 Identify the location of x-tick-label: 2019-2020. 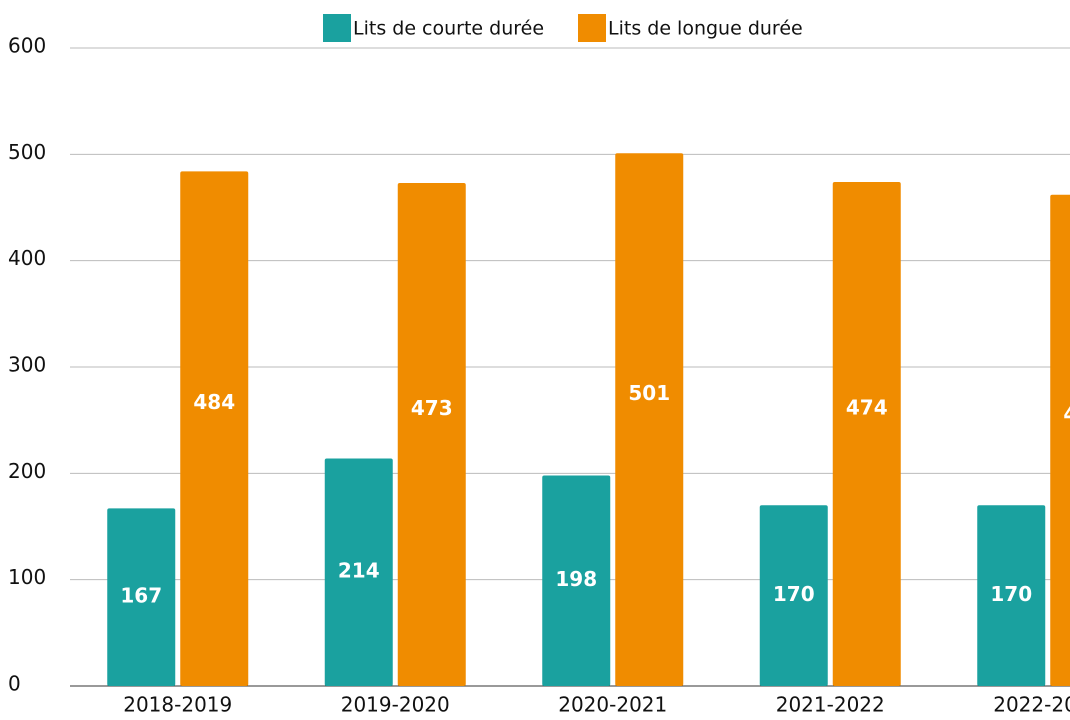
(395, 705).